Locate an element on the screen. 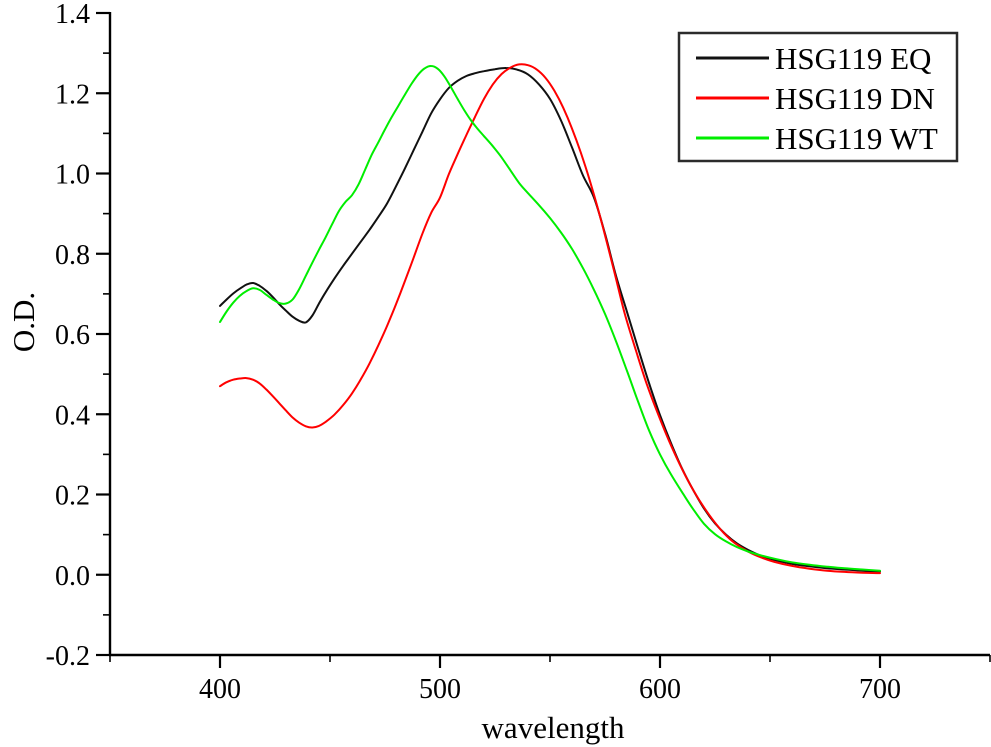 This screenshot has height=747, width=991. legend: HSG119 EQ HSG119 DN HSG119 WT is located at coordinates (818, 97).